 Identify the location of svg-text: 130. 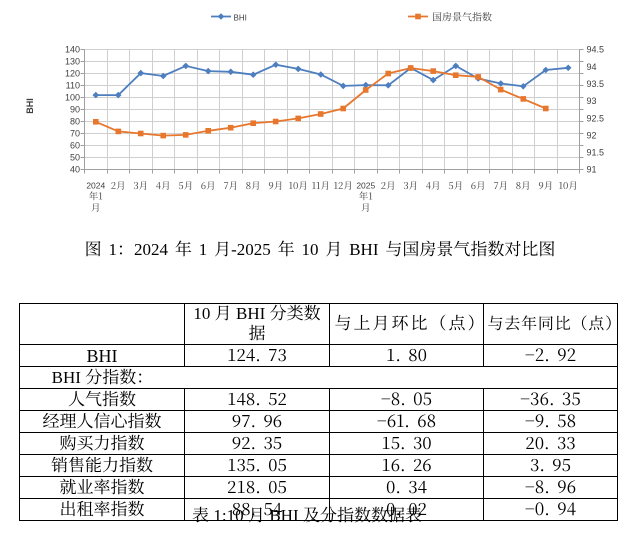
(72, 62).